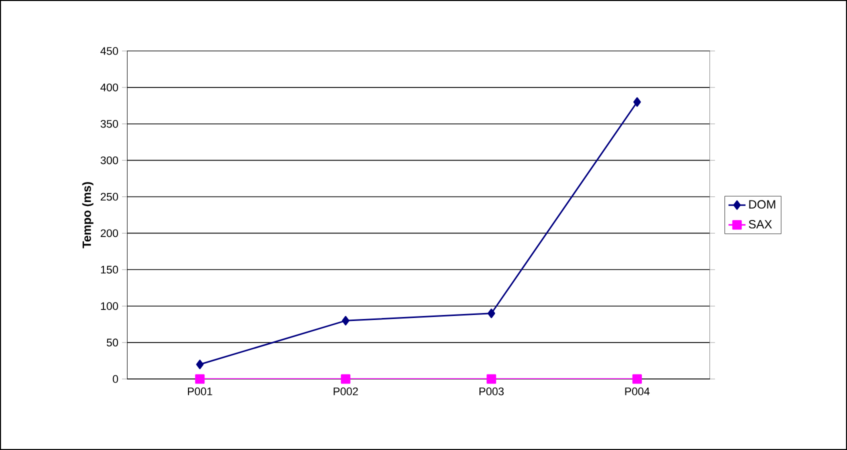 The image size is (847, 450). I want to click on y-tick-label: 50, so click(112, 342).